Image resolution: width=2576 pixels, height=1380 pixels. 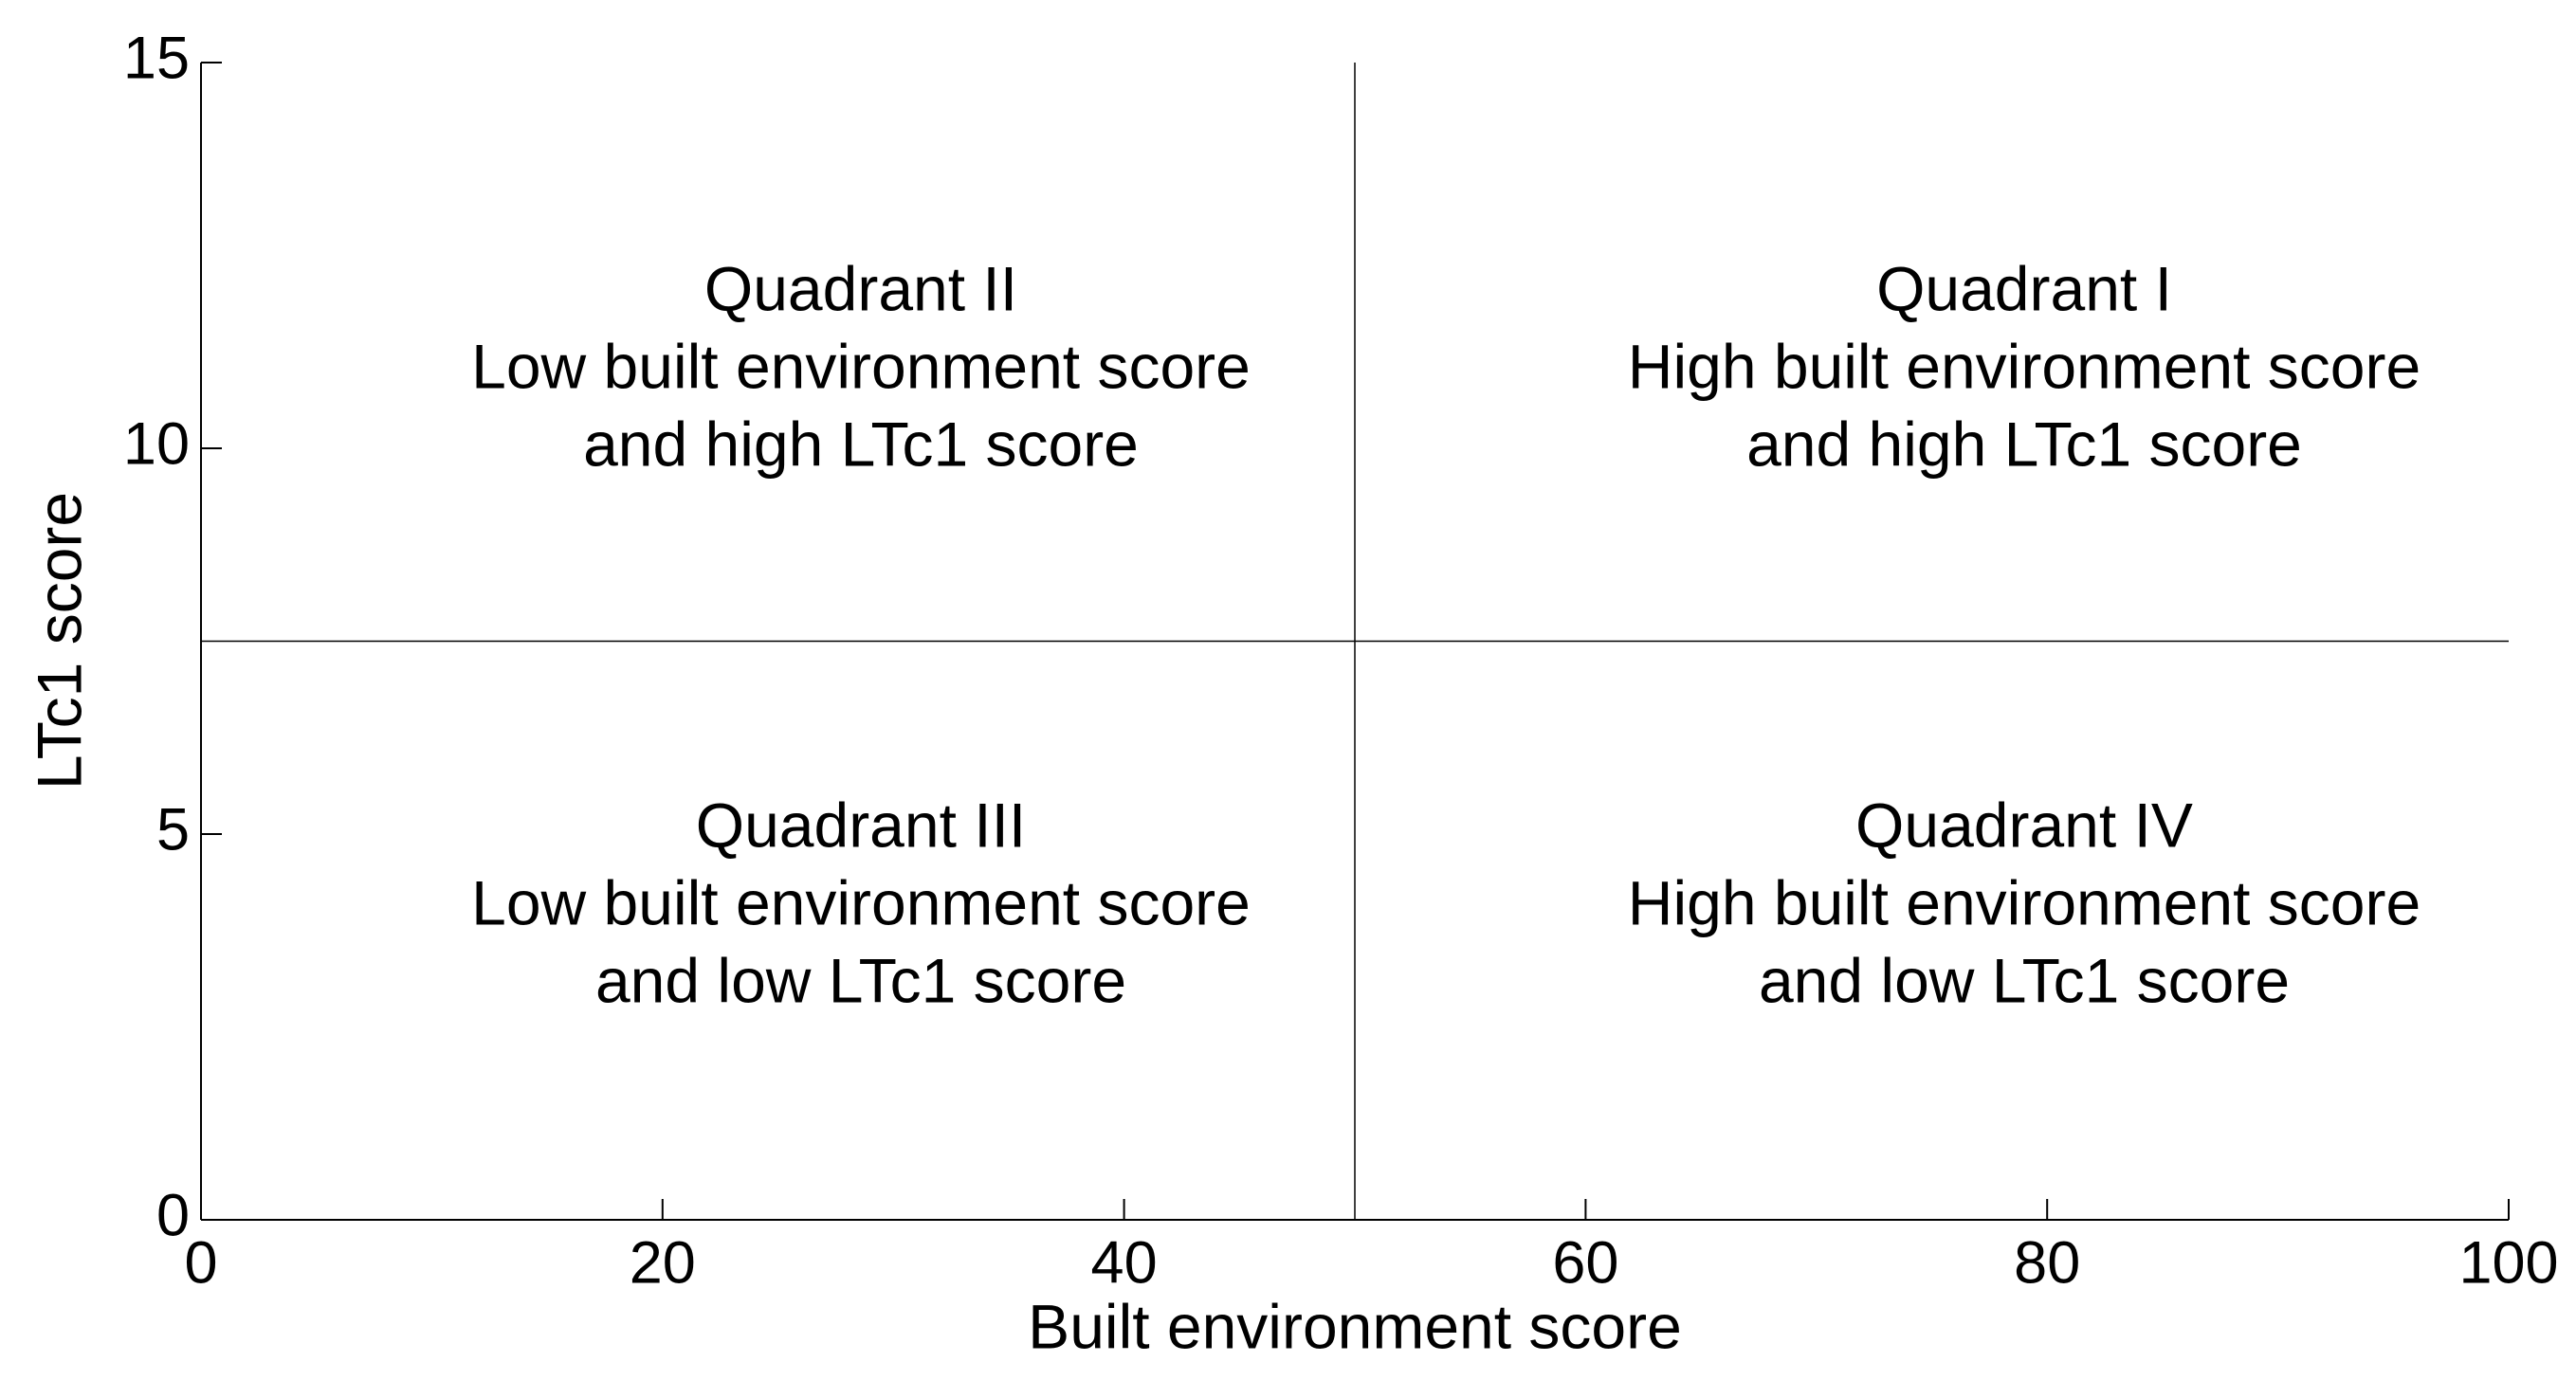 I want to click on y-tick-label: 10, so click(x=156, y=444).